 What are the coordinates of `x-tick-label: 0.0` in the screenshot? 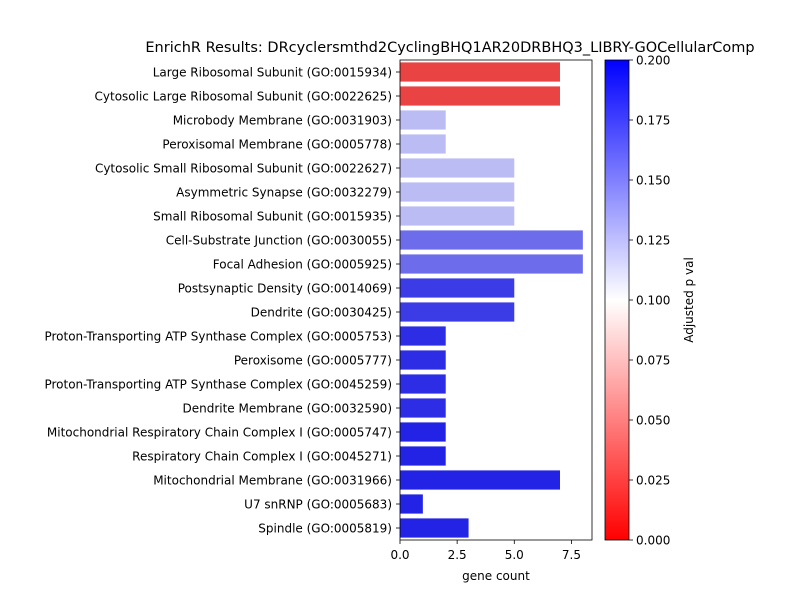 It's located at (399, 555).